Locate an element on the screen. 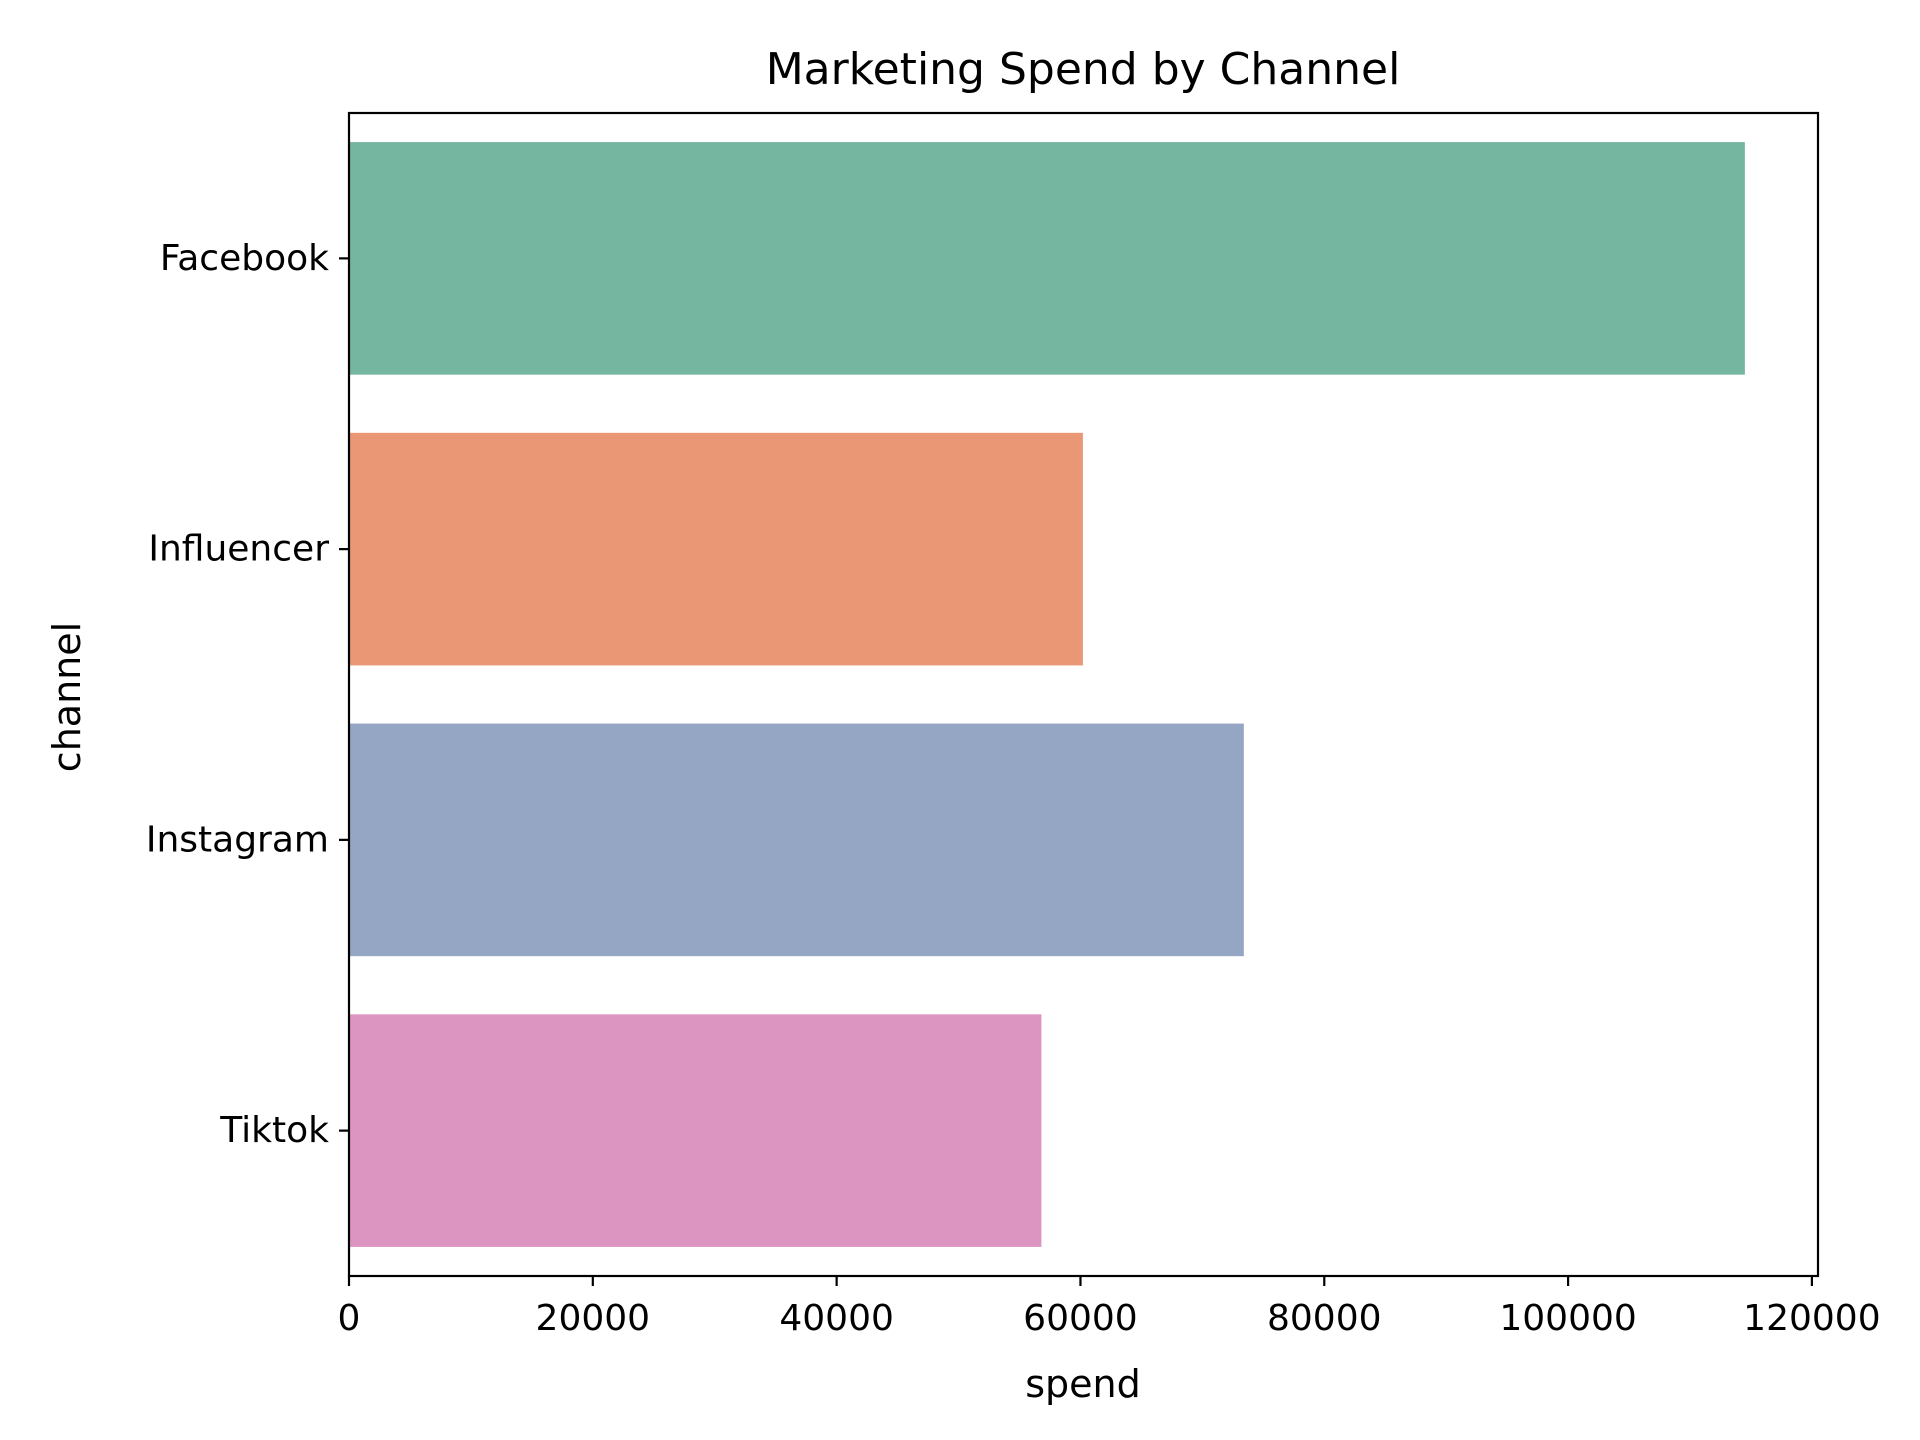  chart-title: Marketing Spend by Channel is located at coordinates (1083, 69).